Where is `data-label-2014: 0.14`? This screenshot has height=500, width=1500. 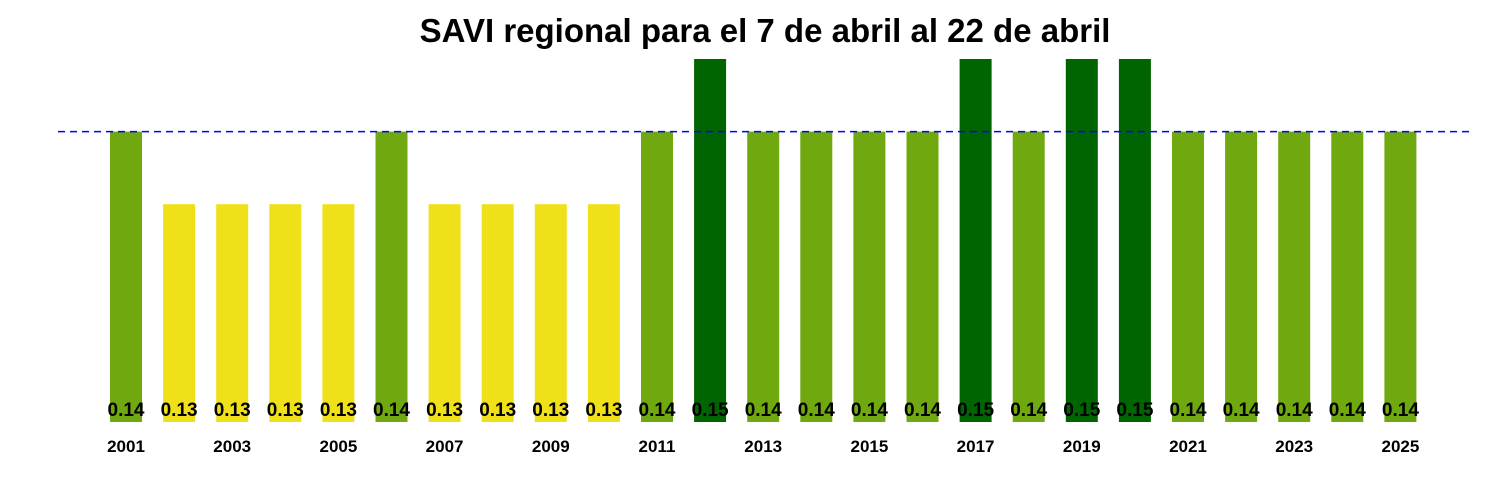
data-label-2014: 0.14 is located at coordinates (816, 410).